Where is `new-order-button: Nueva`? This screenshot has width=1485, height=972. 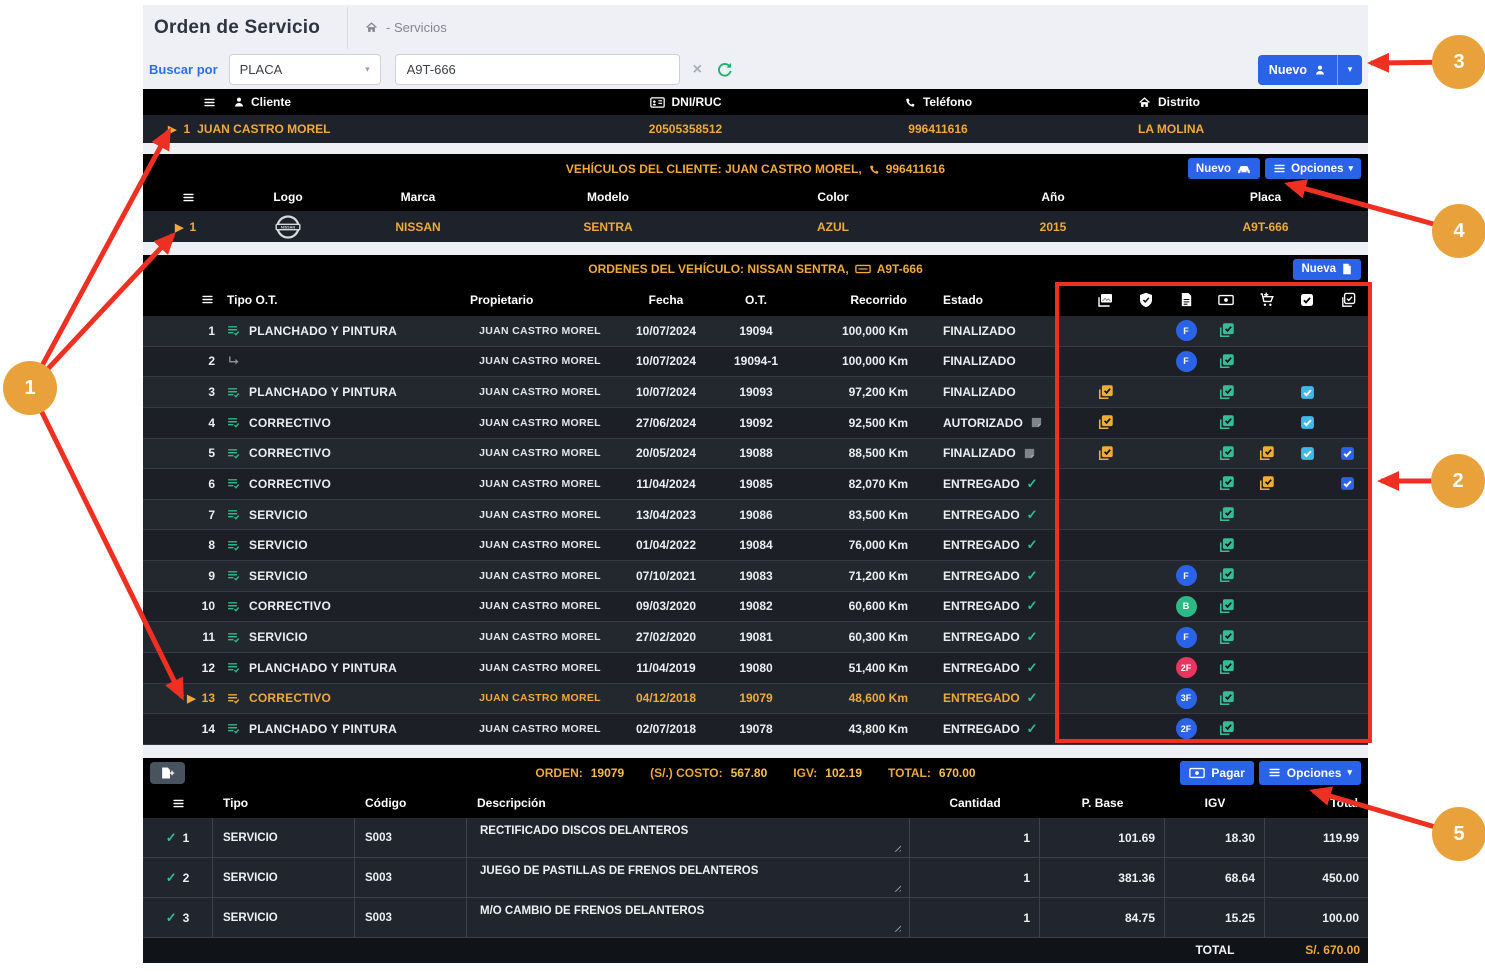 new-order-button: Nueva is located at coordinates (1327, 269).